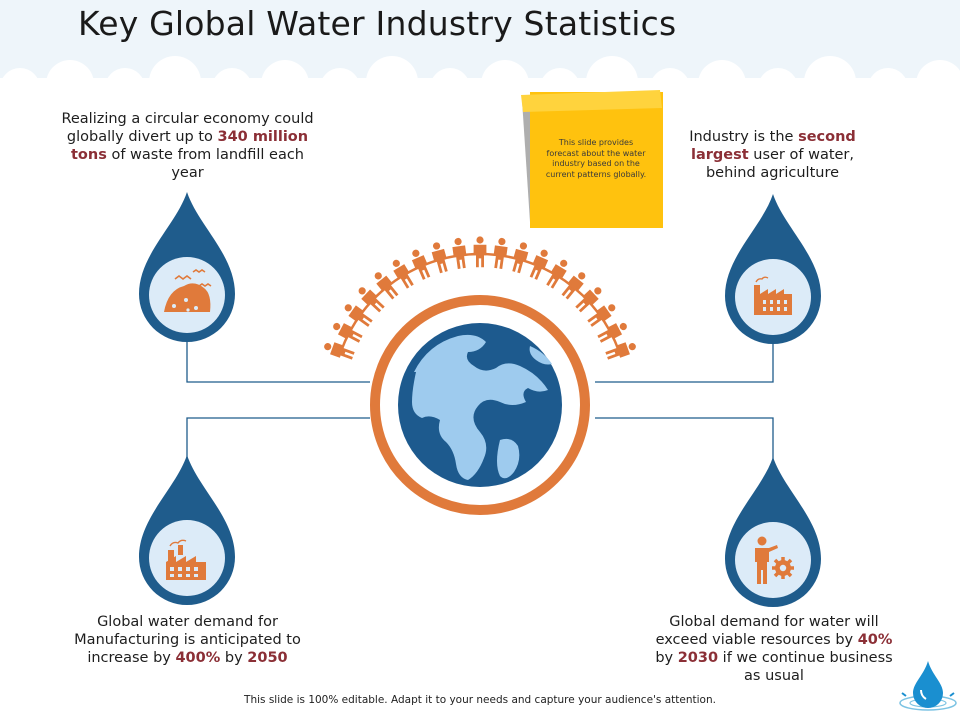 The height and width of the screenshot is (720, 960). I want to click on globe-icon, so click(480, 405).